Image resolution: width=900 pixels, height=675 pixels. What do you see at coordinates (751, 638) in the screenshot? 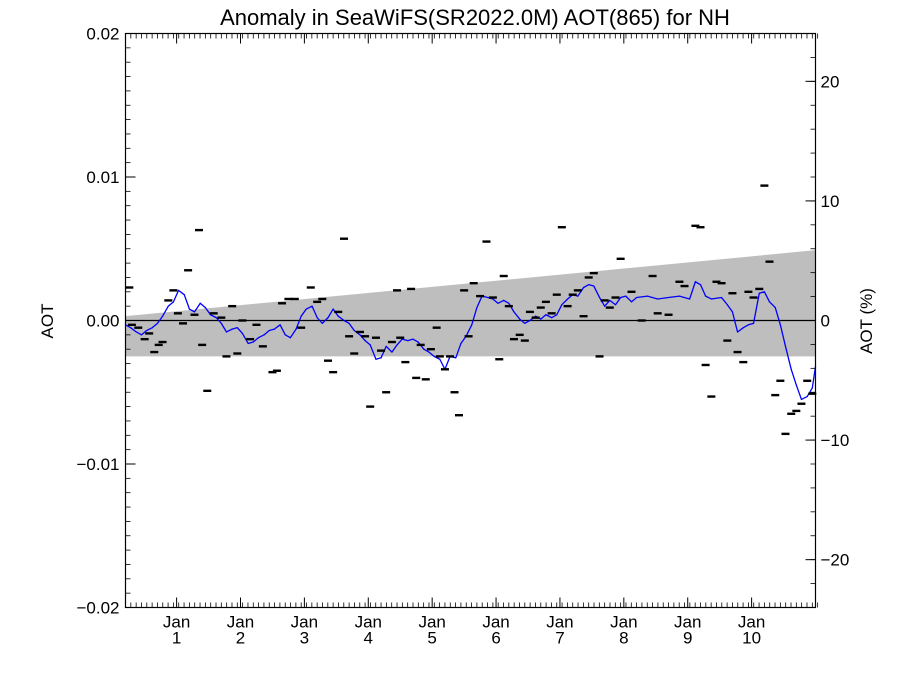
I see `x-tick-label-year: 10` at bounding box center [751, 638].